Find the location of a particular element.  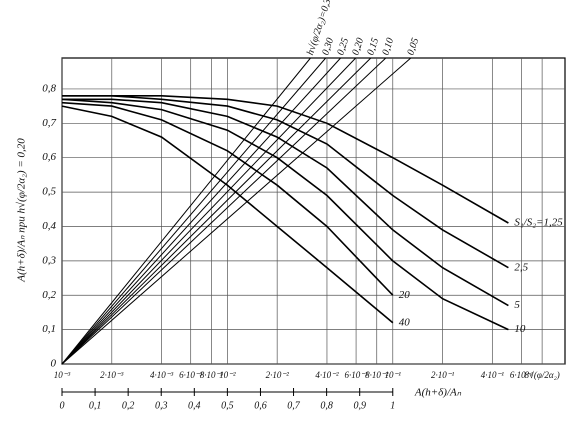

x2-tick-label: 0,2 is located at coordinates (128, 405).